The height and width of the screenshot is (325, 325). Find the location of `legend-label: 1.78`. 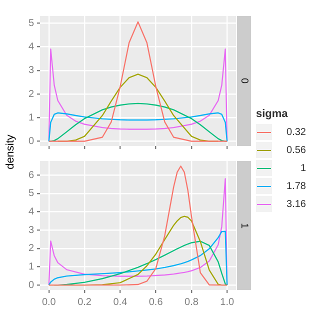

legend-label: 1.78 is located at coordinates (296, 186).